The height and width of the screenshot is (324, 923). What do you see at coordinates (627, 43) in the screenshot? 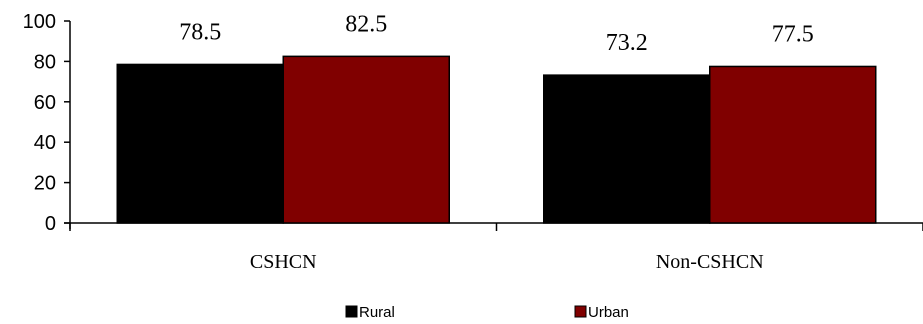
I see `data-label: 73.2` at bounding box center [627, 43].